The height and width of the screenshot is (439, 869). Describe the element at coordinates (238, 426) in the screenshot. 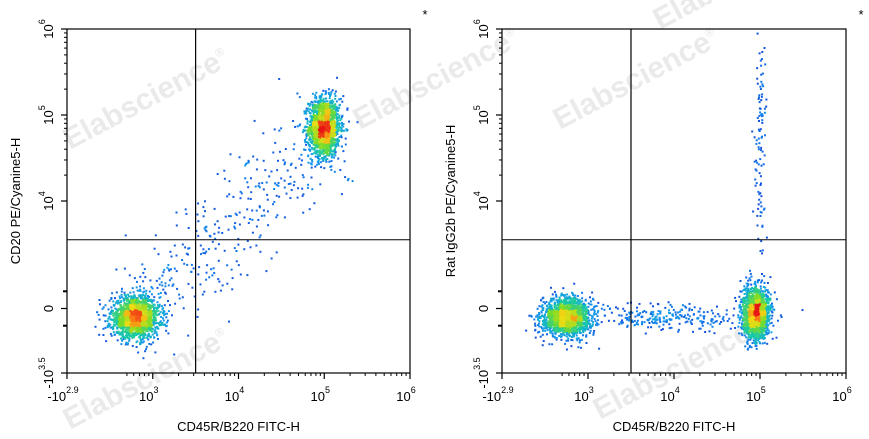

I see `x-axis-label: CD45R/B220 FITC-H` at that location.